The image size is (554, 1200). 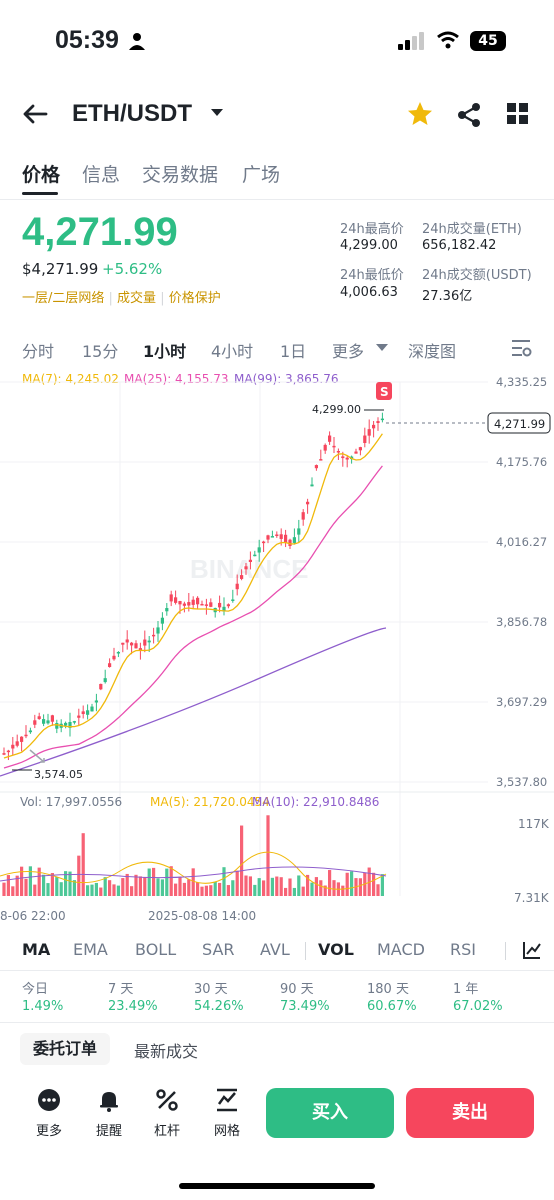 What do you see at coordinates (521, 348) in the screenshot?
I see `chart-settings-icon` at bounding box center [521, 348].